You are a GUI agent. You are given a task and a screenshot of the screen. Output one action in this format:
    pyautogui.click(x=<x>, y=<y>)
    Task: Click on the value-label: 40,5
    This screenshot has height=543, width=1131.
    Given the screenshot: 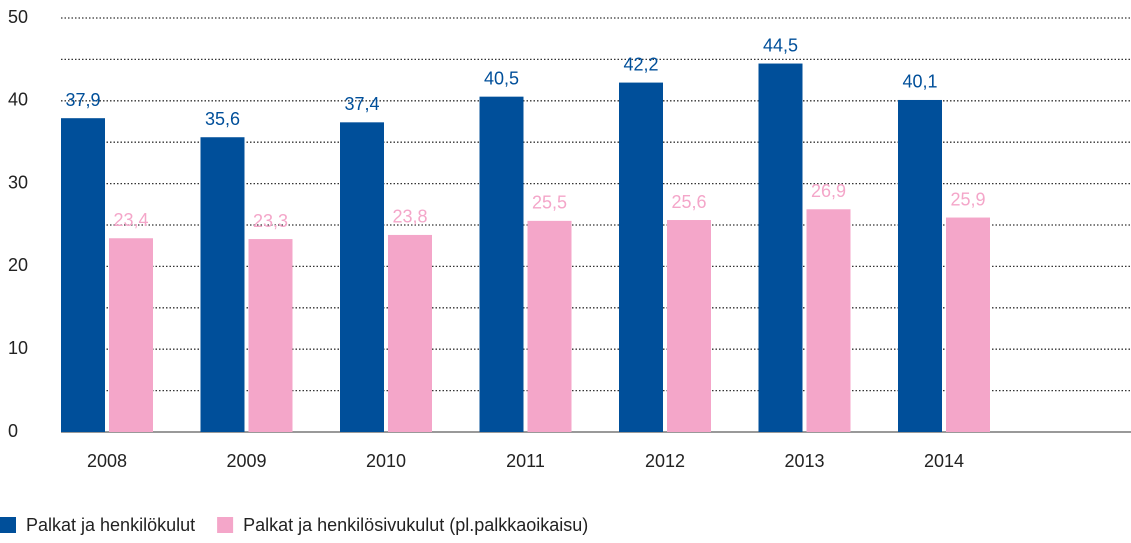 What is the action you would take?
    pyautogui.click(x=501, y=78)
    